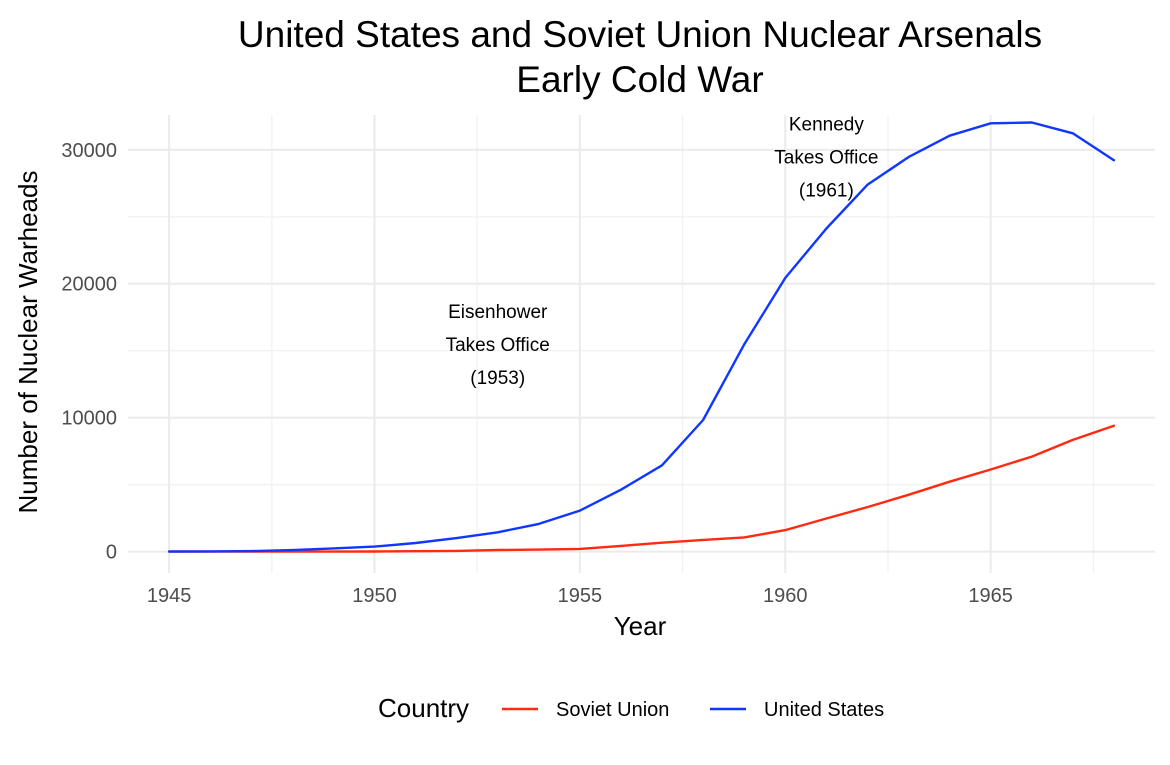 This screenshot has width=1170, height=765. What do you see at coordinates (89, 151) in the screenshot?
I see `y-tick-label-3: 30000` at bounding box center [89, 151].